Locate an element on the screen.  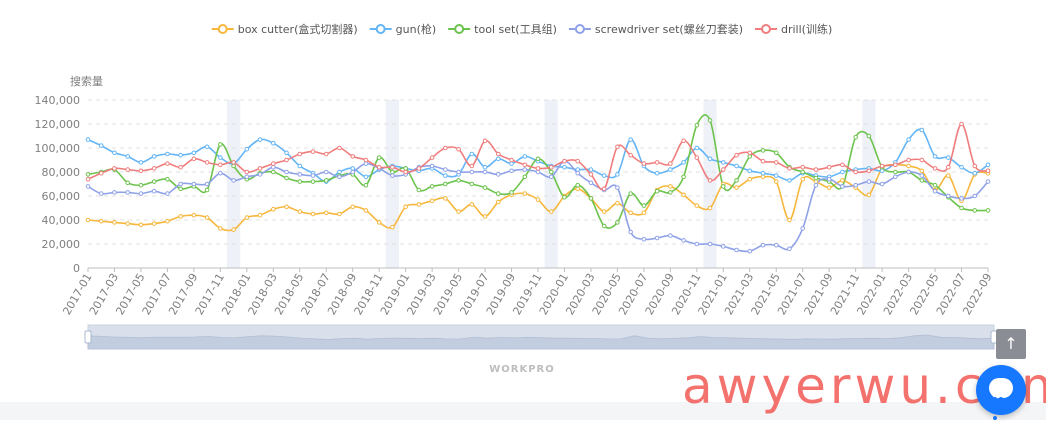
y-tick-label: 40,000 is located at coordinates (61, 220).